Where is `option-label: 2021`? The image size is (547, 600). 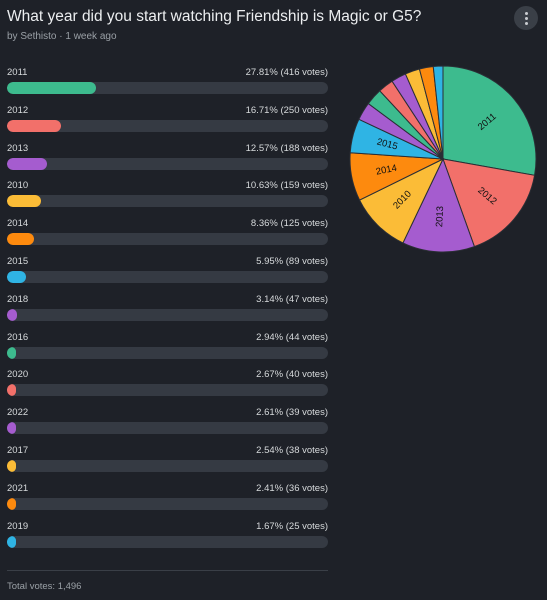
option-label: 2021 is located at coordinates (18, 488).